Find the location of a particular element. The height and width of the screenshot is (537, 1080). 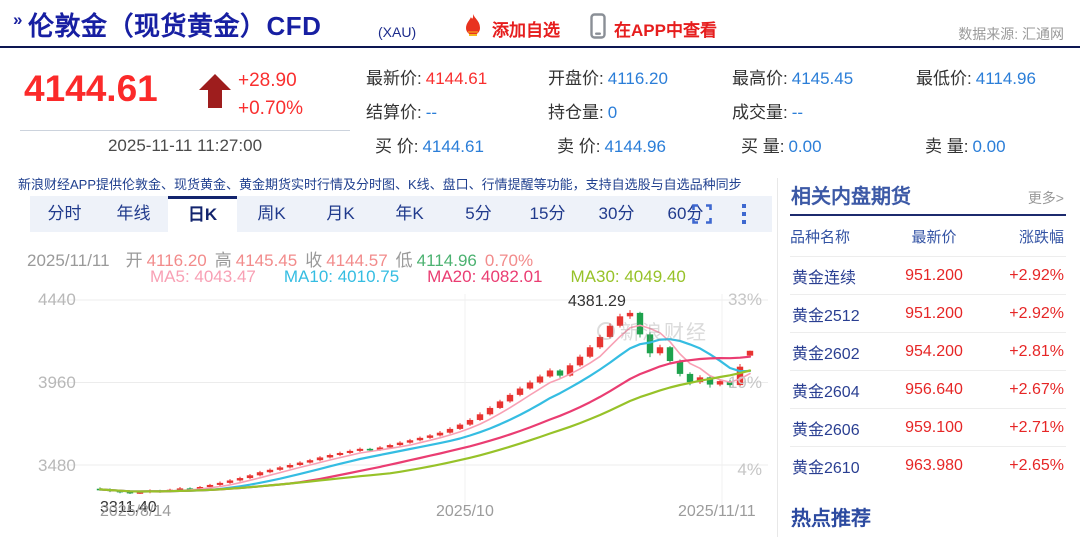

table-row: 黄金2512 951.200 +2.92% is located at coordinates (928, 313).